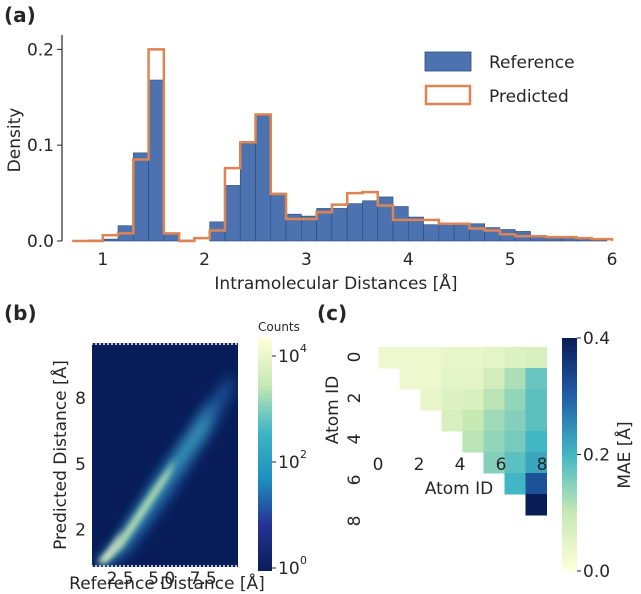  Describe the element at coordinates (529, 97) in the screenshot. I see `legend-predicted-label: Predicted` at that location.